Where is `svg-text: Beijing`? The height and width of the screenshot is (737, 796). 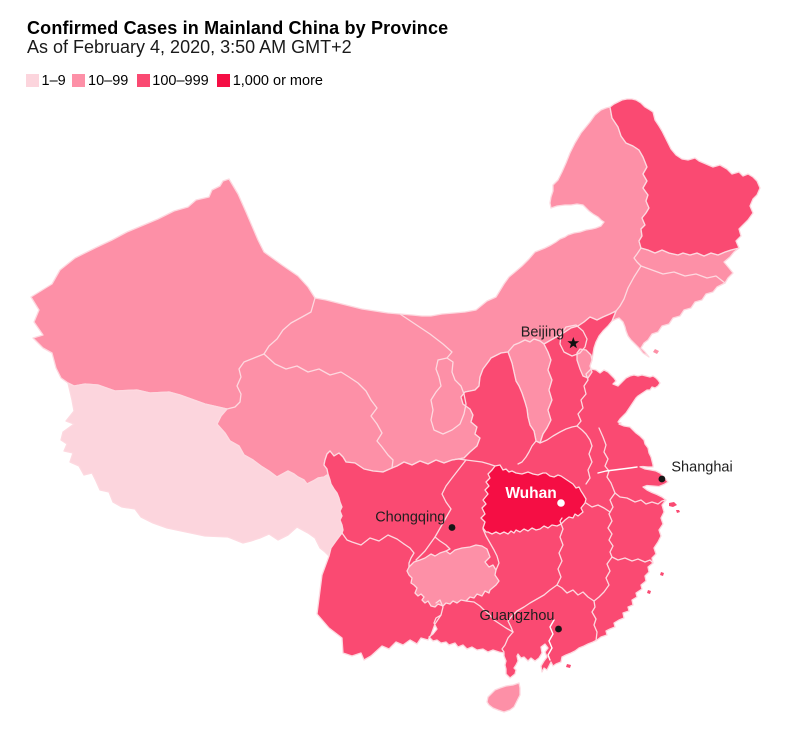 svg-text: Beijing is located at coordinates (543, 332).